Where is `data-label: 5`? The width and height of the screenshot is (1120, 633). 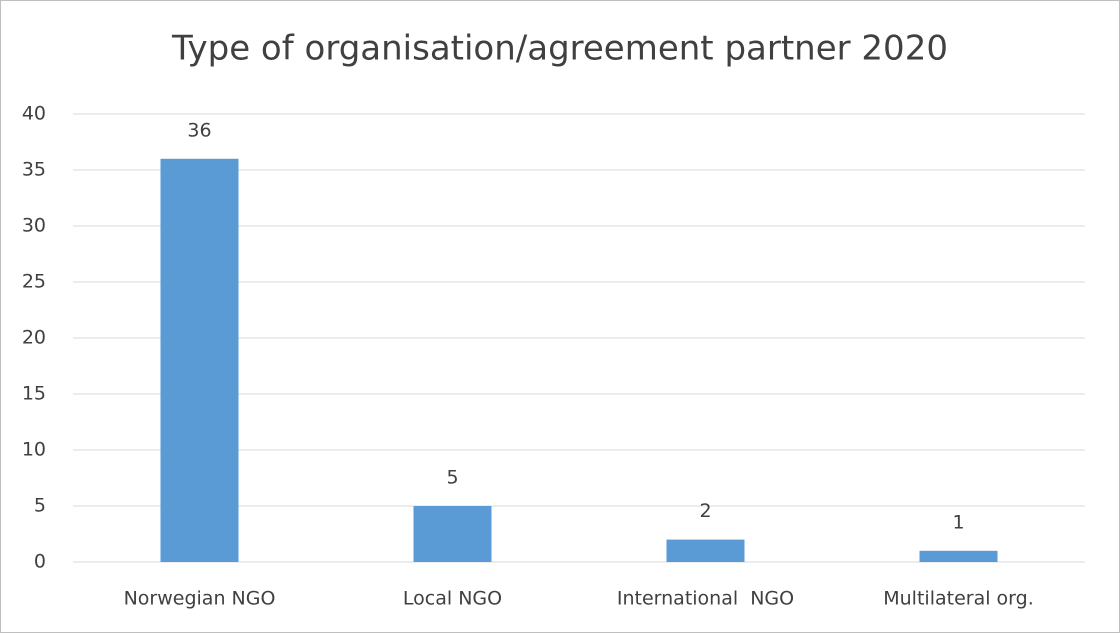
data-label: 5 is located at coordinates (452, 478).